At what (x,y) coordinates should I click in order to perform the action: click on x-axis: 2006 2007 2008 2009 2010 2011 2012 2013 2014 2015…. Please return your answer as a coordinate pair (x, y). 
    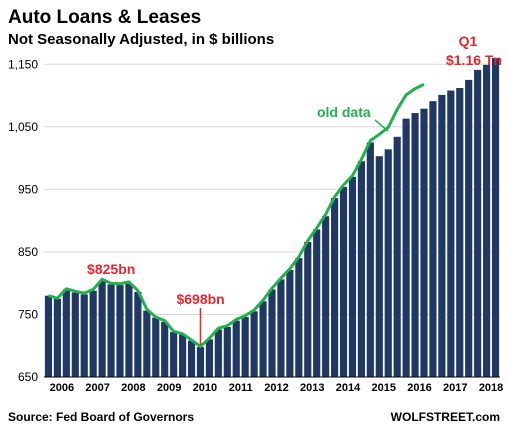
    Looking at the image, I should click on (277, 388).